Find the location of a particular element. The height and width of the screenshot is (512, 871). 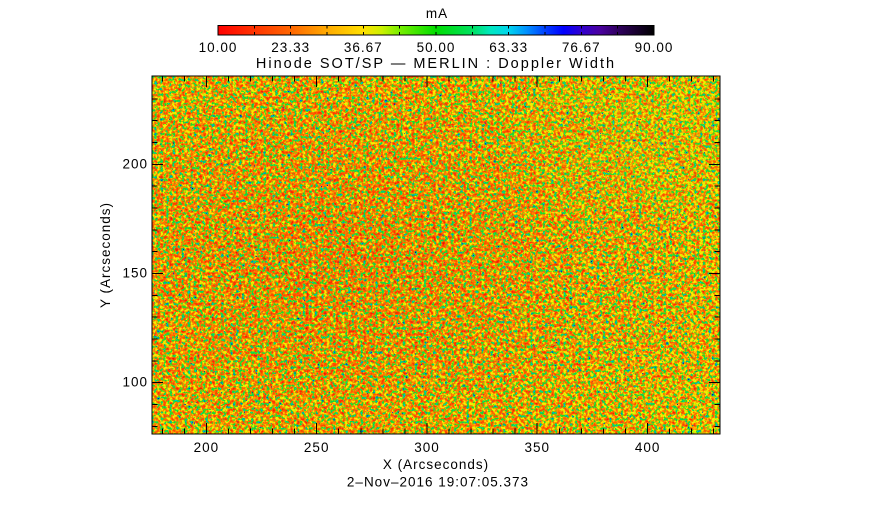

svg-text: 76.67 is located at coordinates (581, 47).